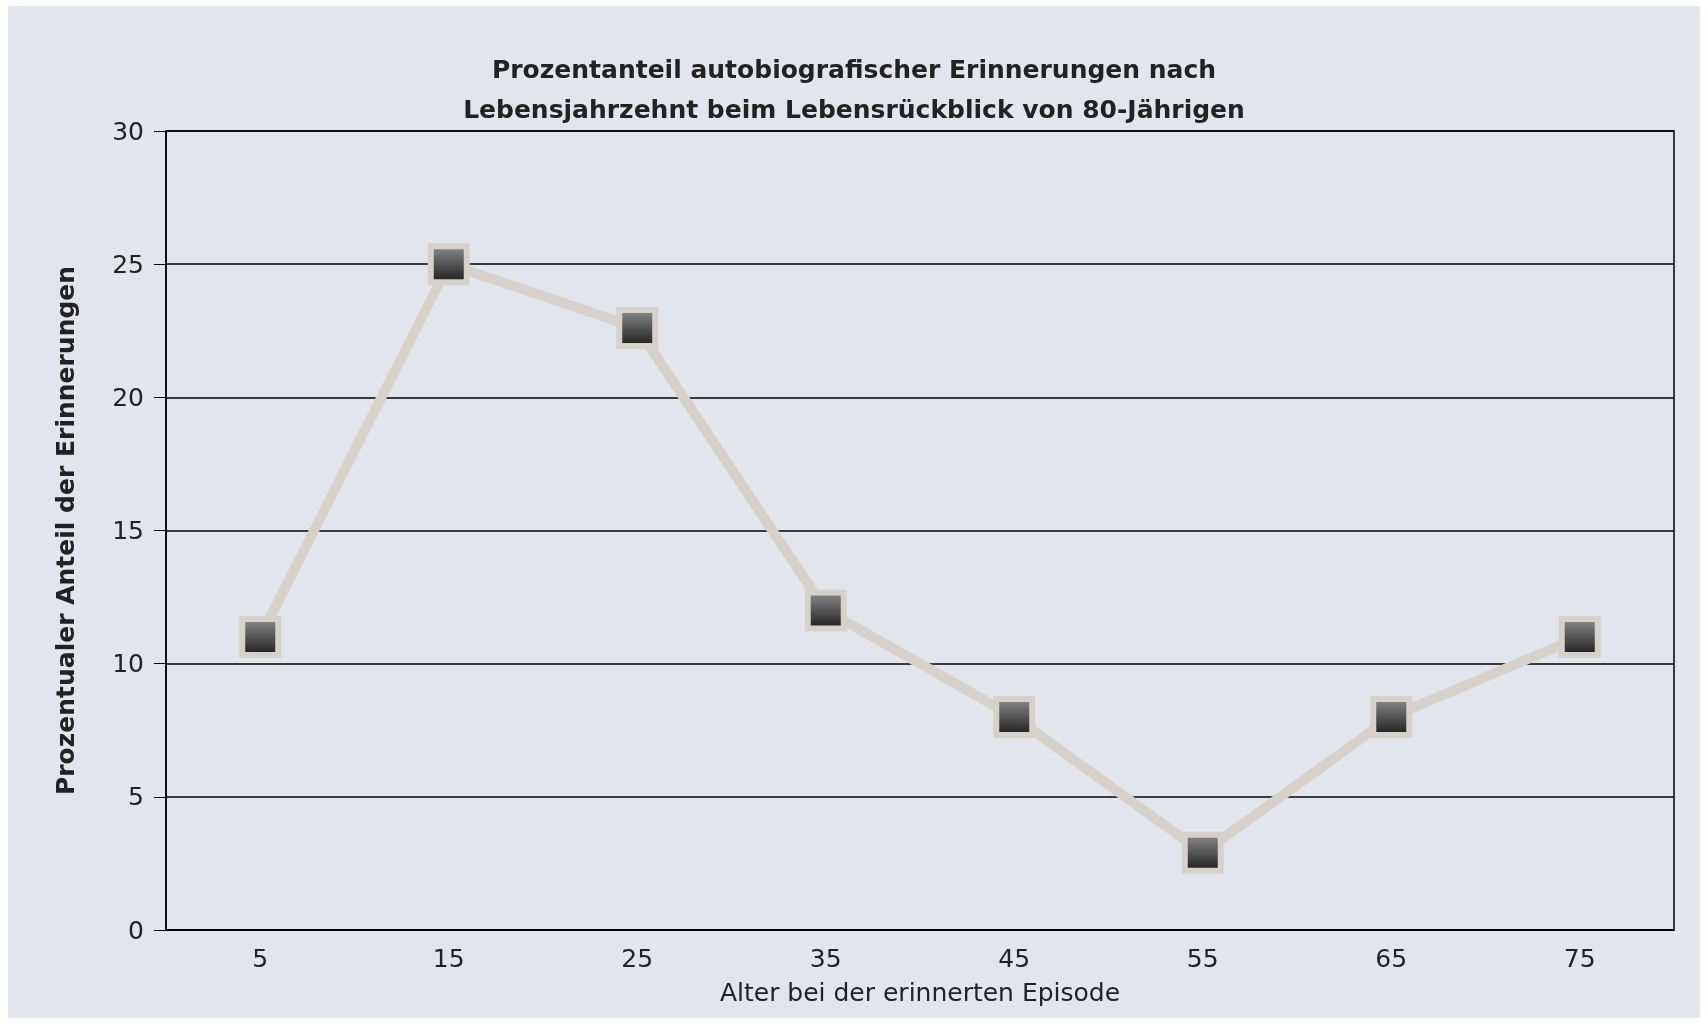 The image size is (1706, 1025). I want to click on y-tick-label: 20, so click(128, 397).